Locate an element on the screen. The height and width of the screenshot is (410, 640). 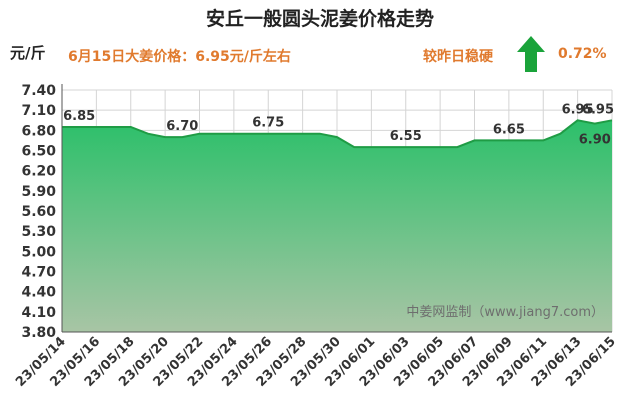
y-tick-label: 3.80 is located at coordinates (38, 333).